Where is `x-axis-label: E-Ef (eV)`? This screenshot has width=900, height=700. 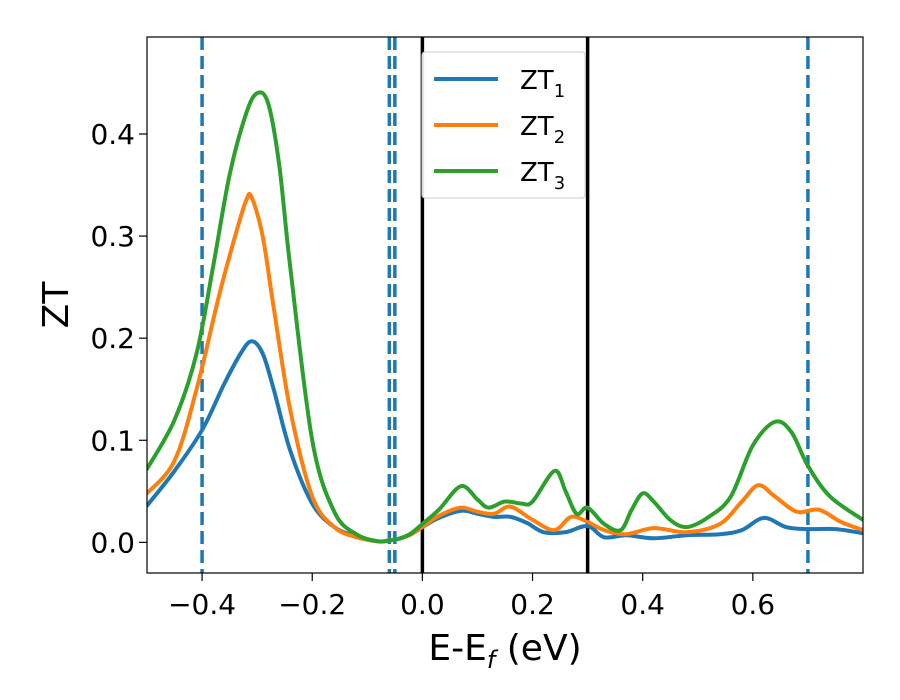
x-axis-label: E-Ef (eV) is located at coordinates (504, 651).